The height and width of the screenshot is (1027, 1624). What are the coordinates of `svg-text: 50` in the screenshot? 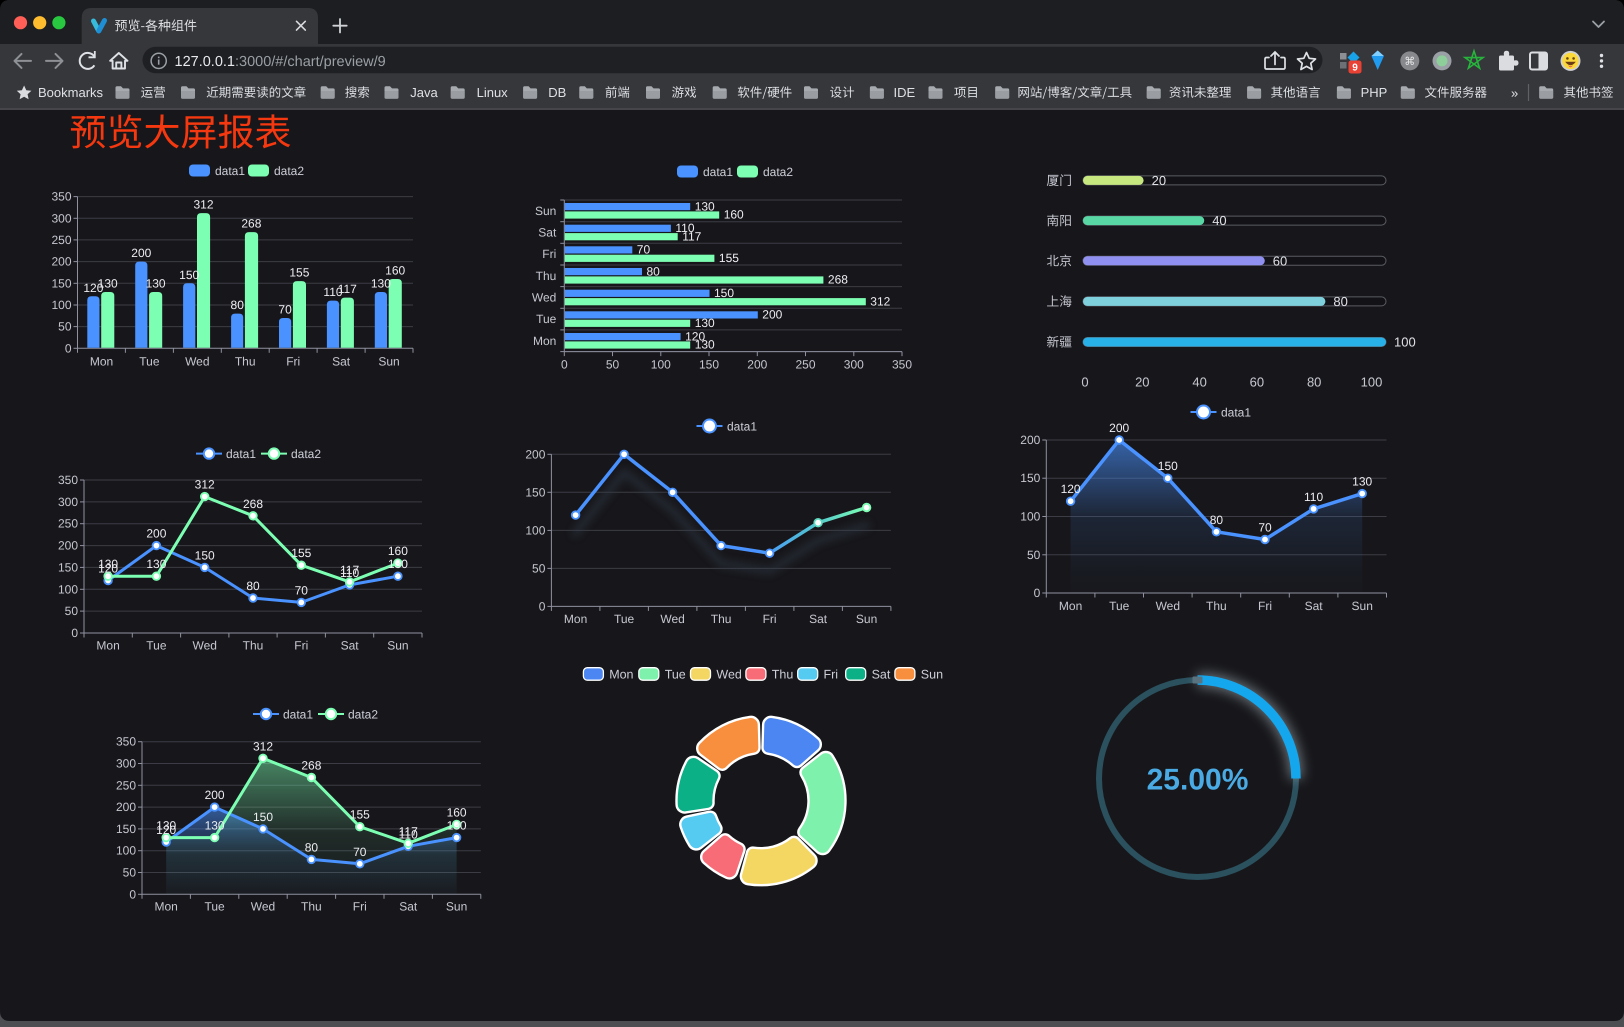 It's located at (613, 365).